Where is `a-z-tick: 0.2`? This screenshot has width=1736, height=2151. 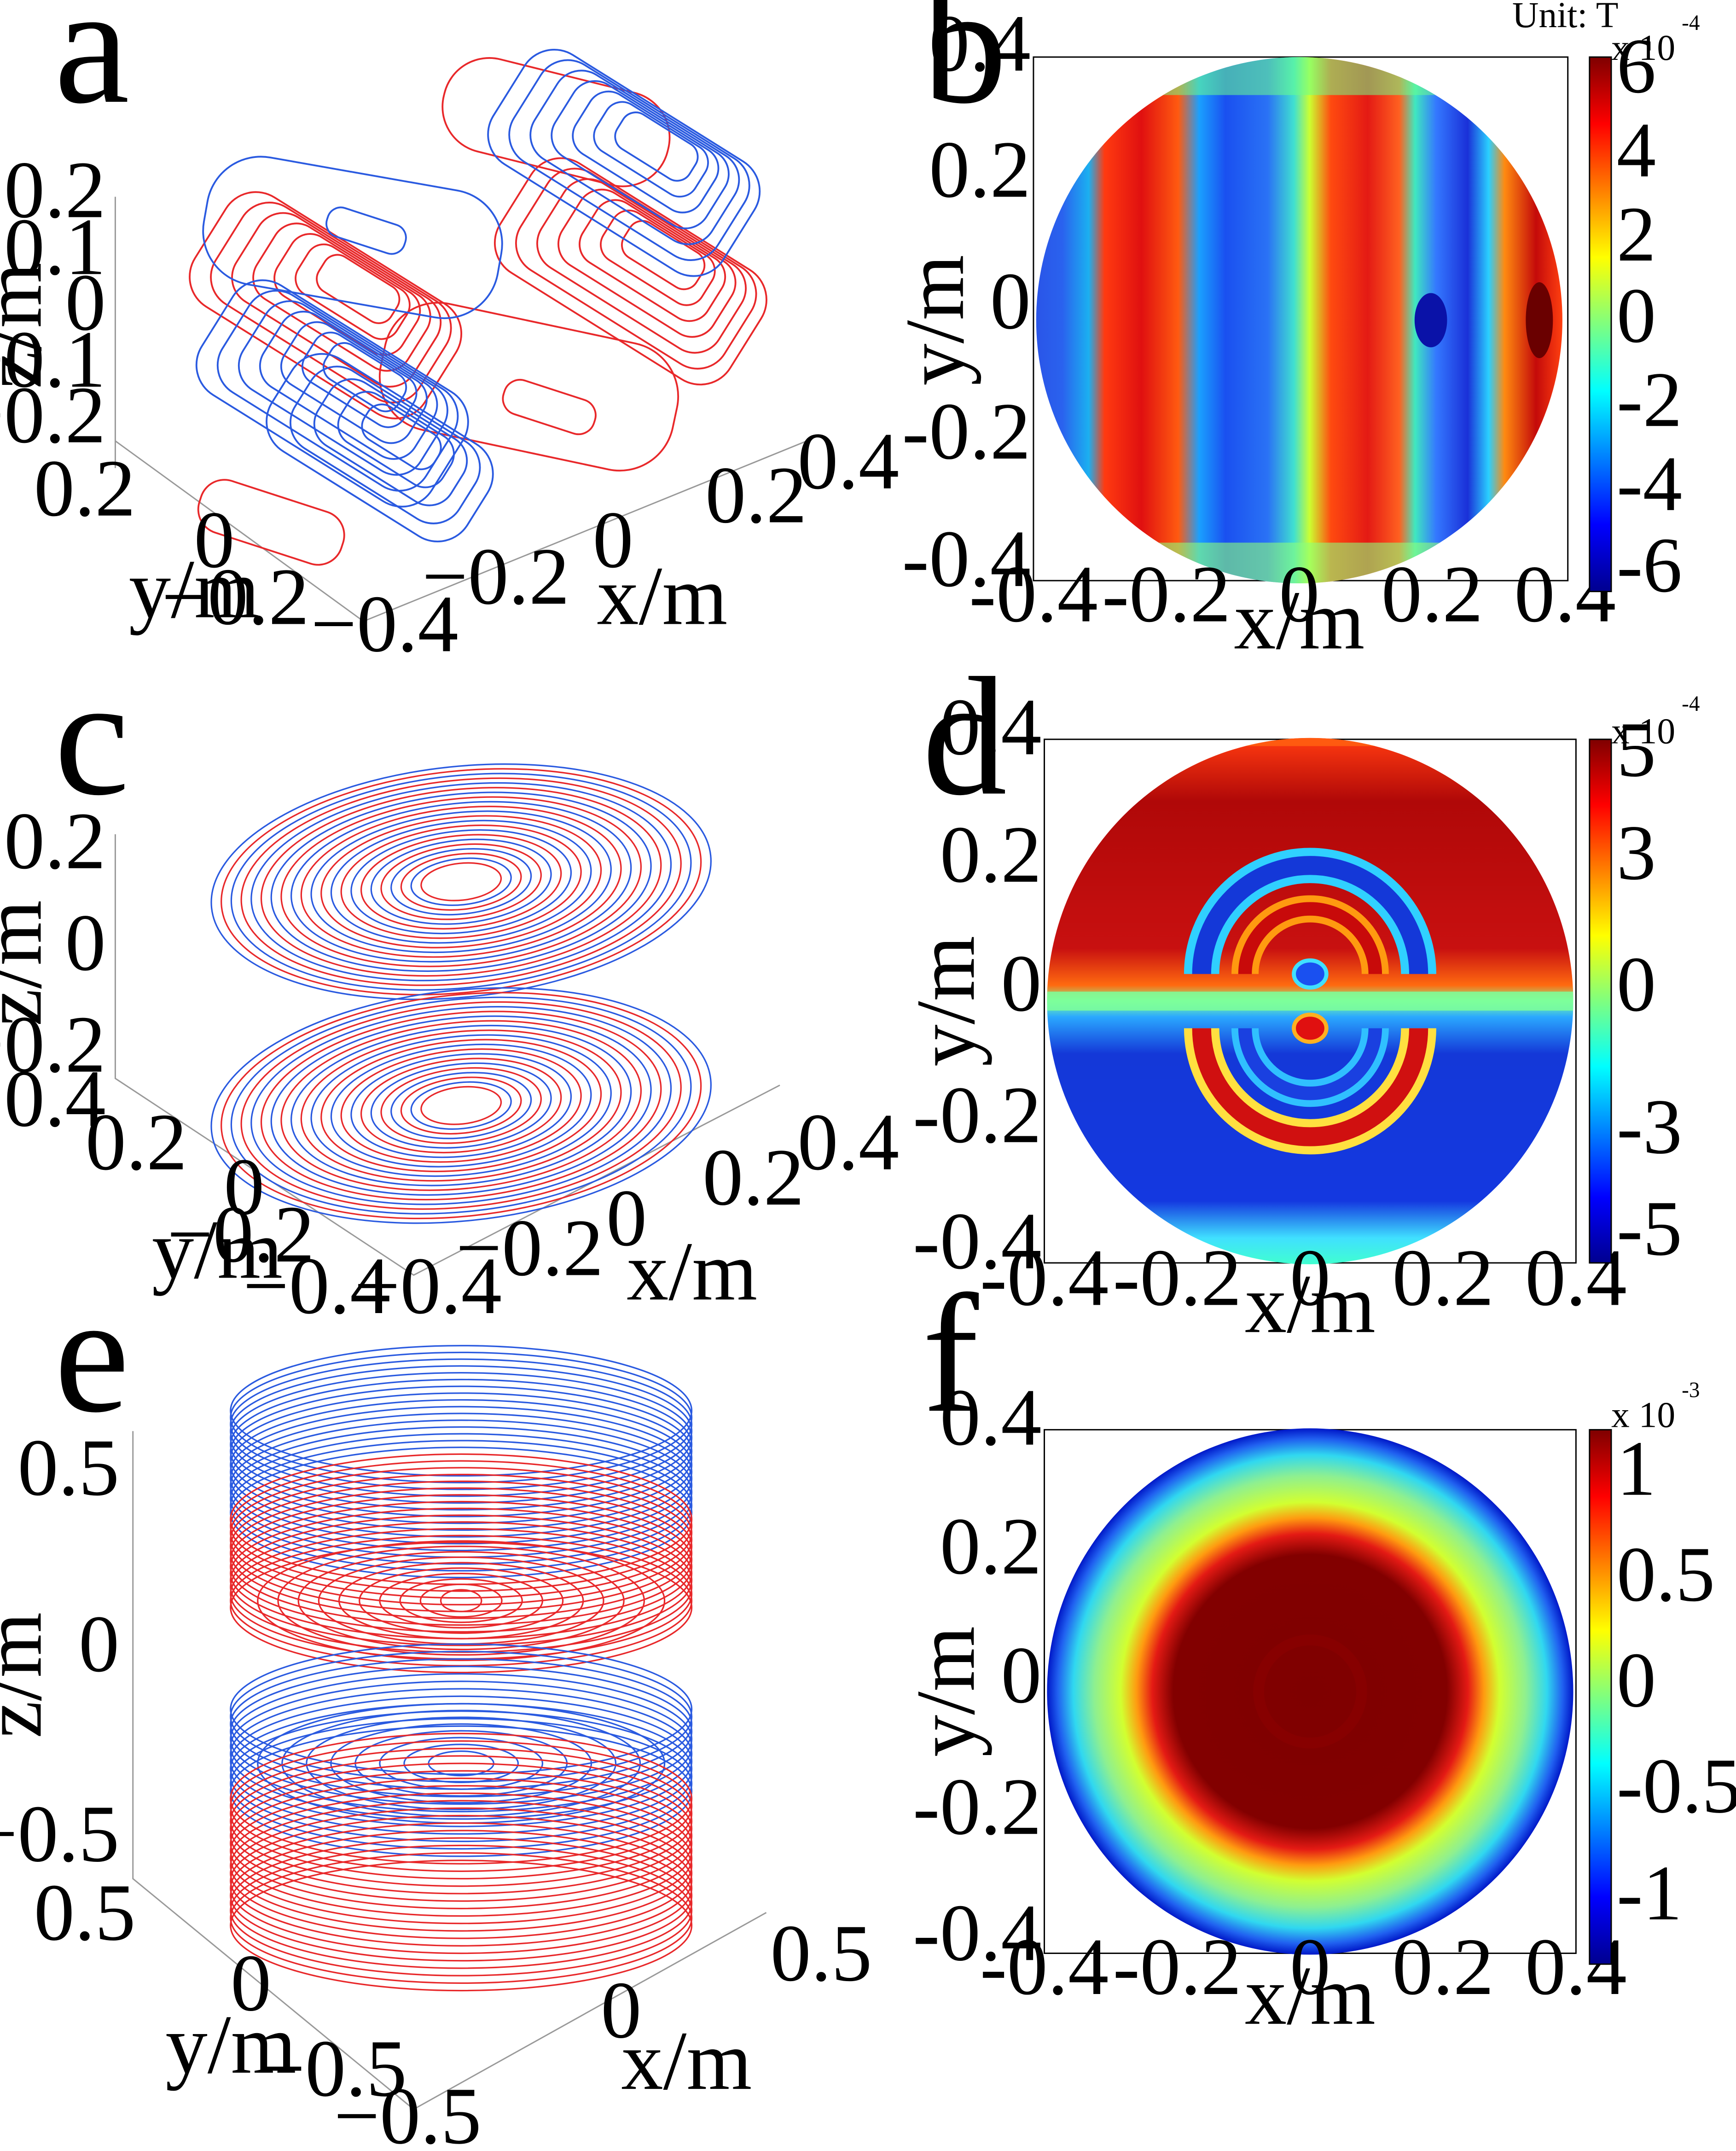
a-z-tick: 0.2 is located at coordinates (55, 190).